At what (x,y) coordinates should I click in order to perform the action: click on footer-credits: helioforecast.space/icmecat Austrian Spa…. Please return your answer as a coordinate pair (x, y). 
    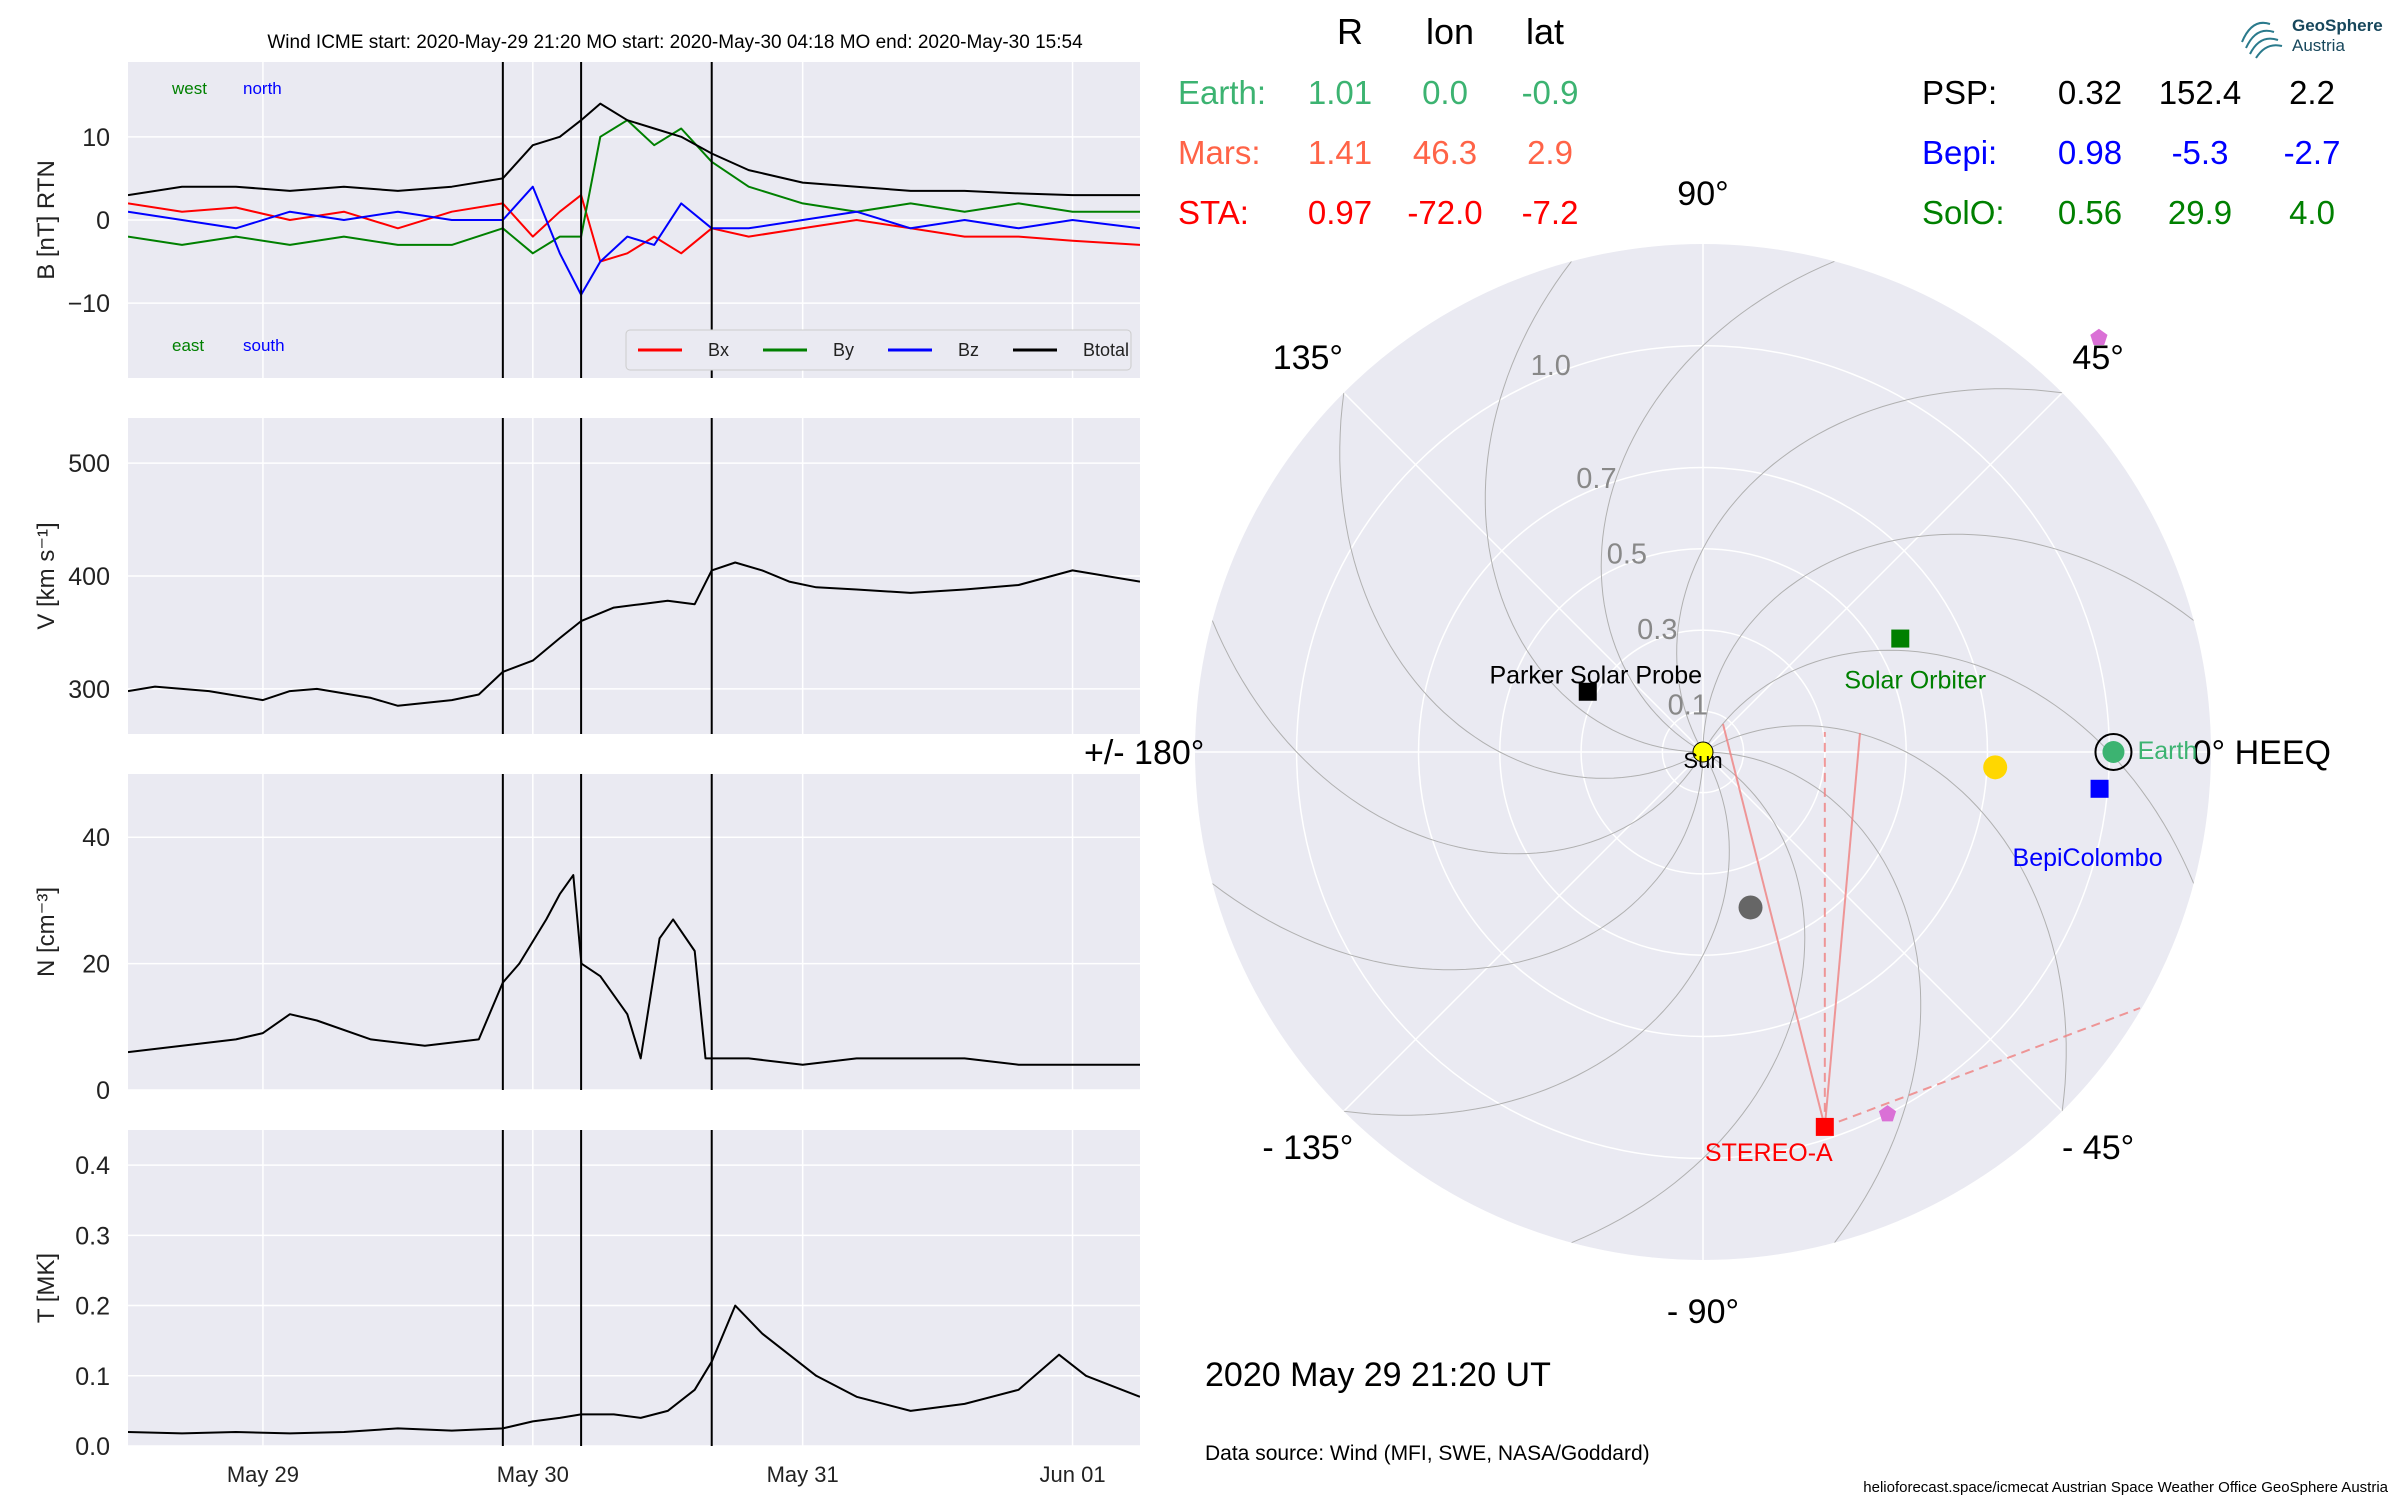
    Looking at the image, I should click on (2125, 1487).